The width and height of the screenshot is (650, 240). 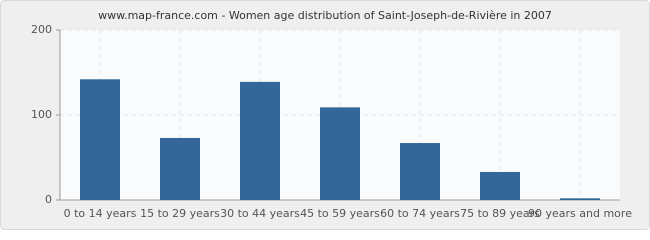 I want to click on y-tick-label: 200, so click(x=41, y=29).